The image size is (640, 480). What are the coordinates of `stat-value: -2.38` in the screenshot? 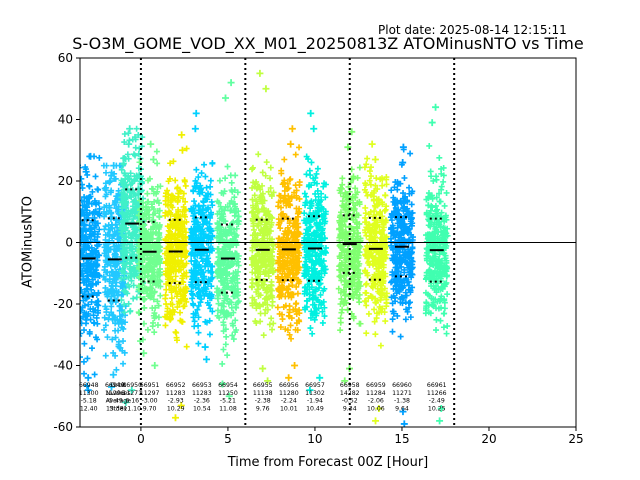 It's located at (263, 401).